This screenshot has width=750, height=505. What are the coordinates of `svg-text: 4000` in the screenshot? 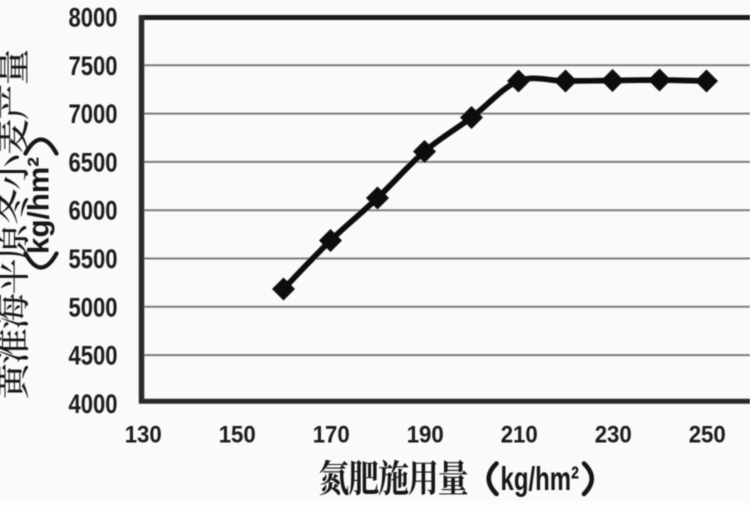 It's located at (93, 404).